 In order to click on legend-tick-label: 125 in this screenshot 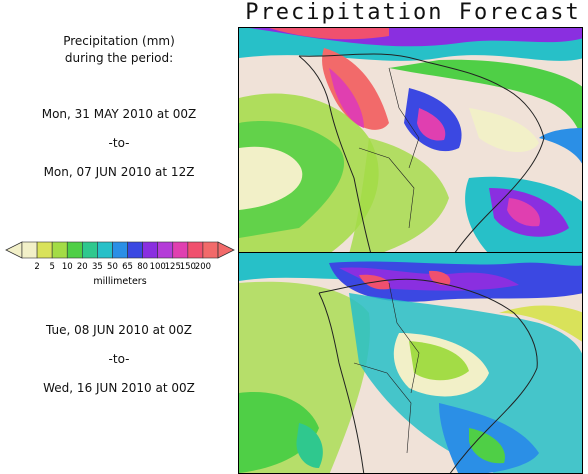, I will do `click(173, 267)`.